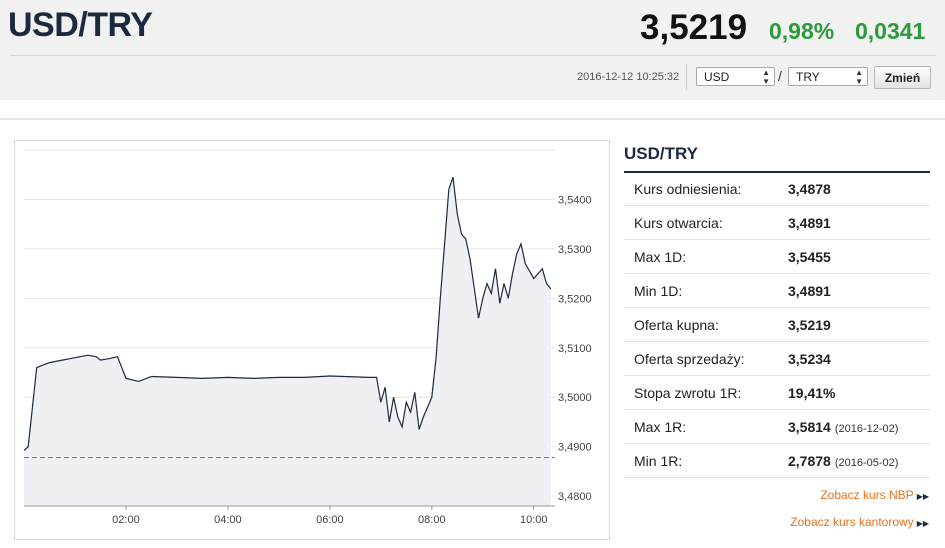 Image resolution: width=945 pixels, height=548 pixels. I want to click on nbp-rate-link-label: Zobacz kurs NBP, so click(867, 495).